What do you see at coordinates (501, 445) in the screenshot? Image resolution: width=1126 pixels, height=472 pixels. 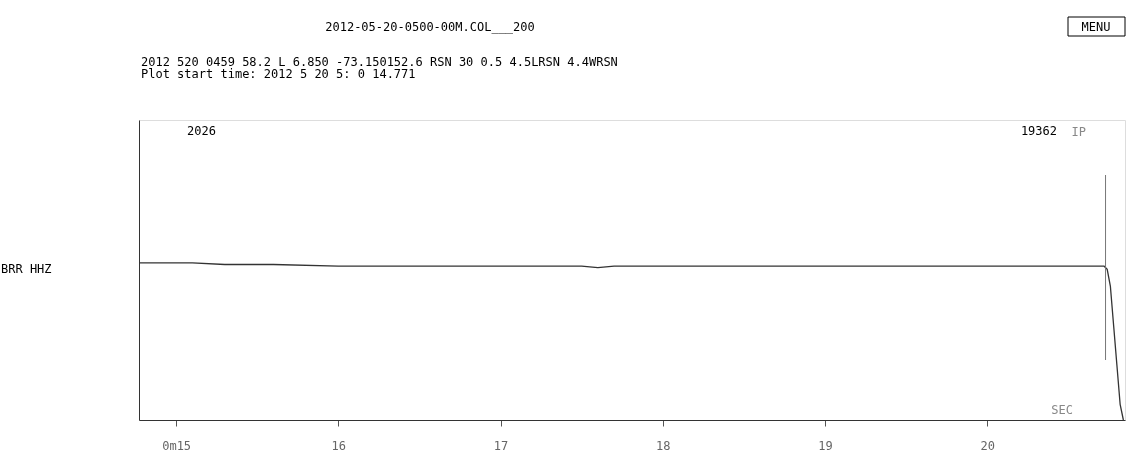 I see `x-tick-label: 17` at bounding box center [501, 445].